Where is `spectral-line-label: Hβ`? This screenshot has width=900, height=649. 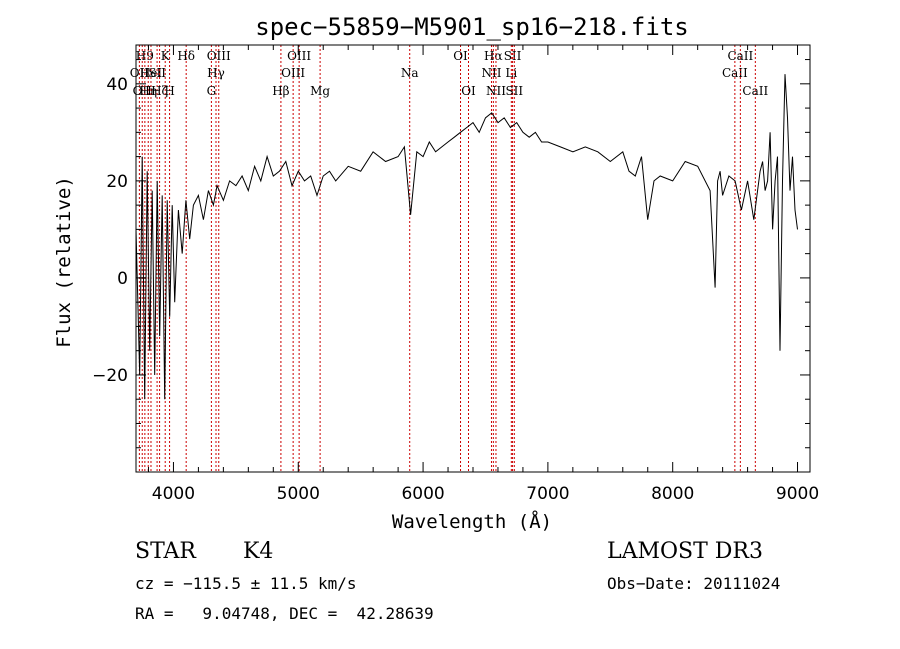 spectral-line-label: Hβ is located at coordinates (280, 91).